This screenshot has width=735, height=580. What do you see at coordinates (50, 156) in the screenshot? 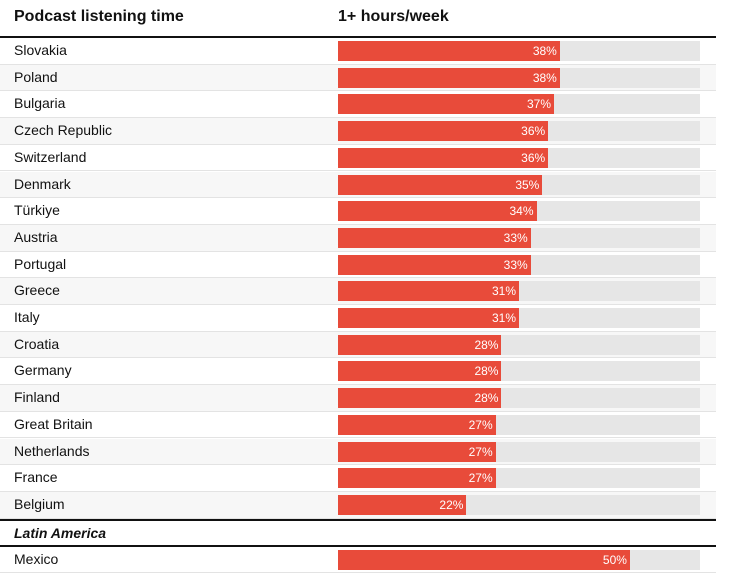
I see `country-label: Switzerland` at bounding box center [50, 156].